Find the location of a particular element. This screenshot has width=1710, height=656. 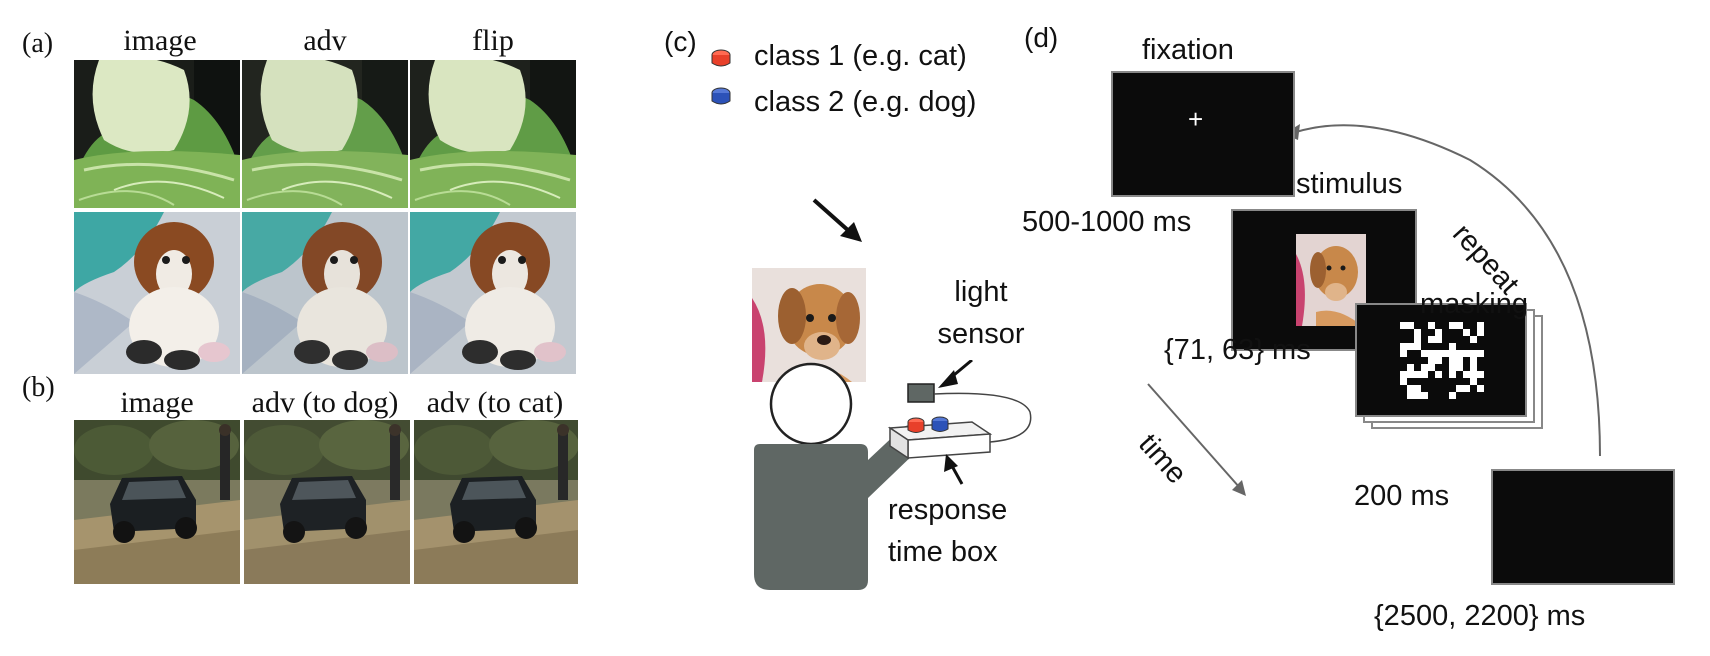

stimulus-duration-label: {71, 63} ms is located at coordinates (1237, 350).